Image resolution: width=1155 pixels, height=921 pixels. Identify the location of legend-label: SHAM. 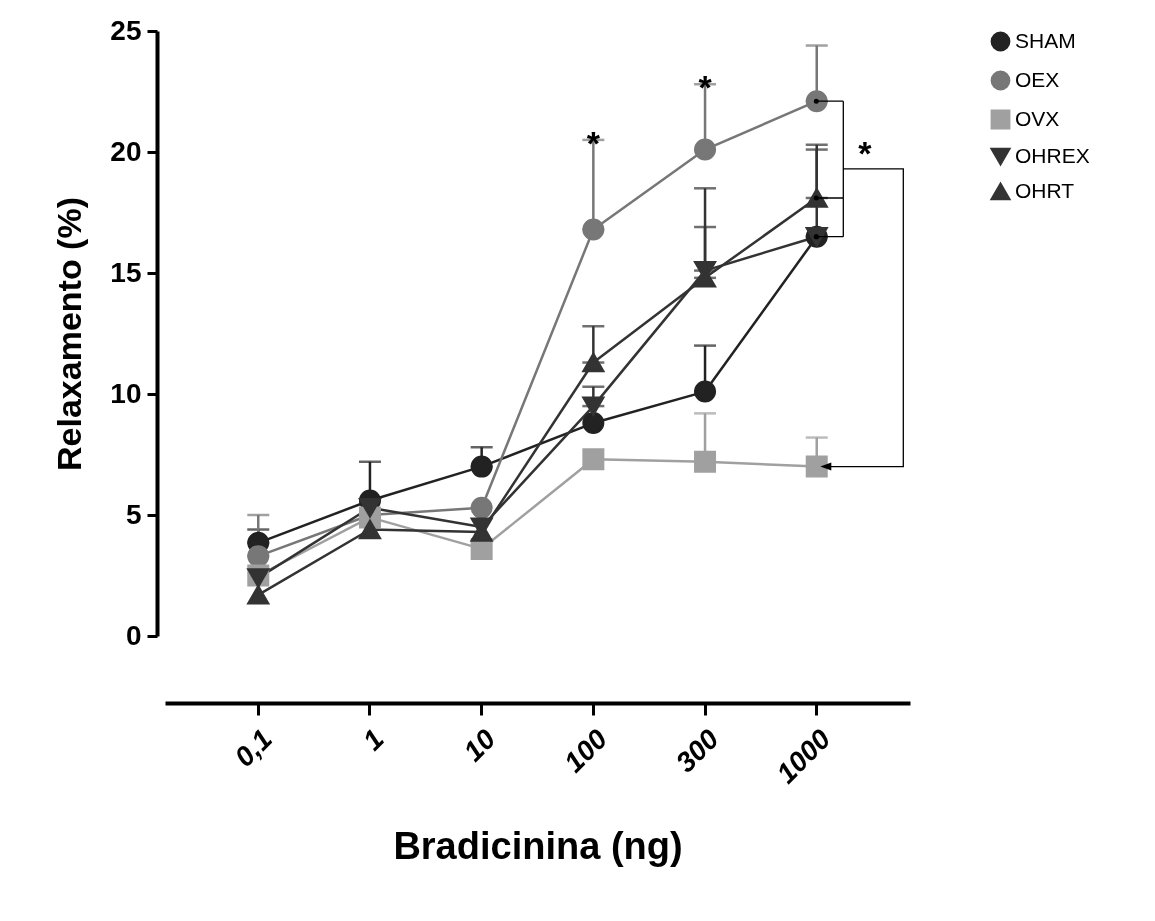
(1045, 40).